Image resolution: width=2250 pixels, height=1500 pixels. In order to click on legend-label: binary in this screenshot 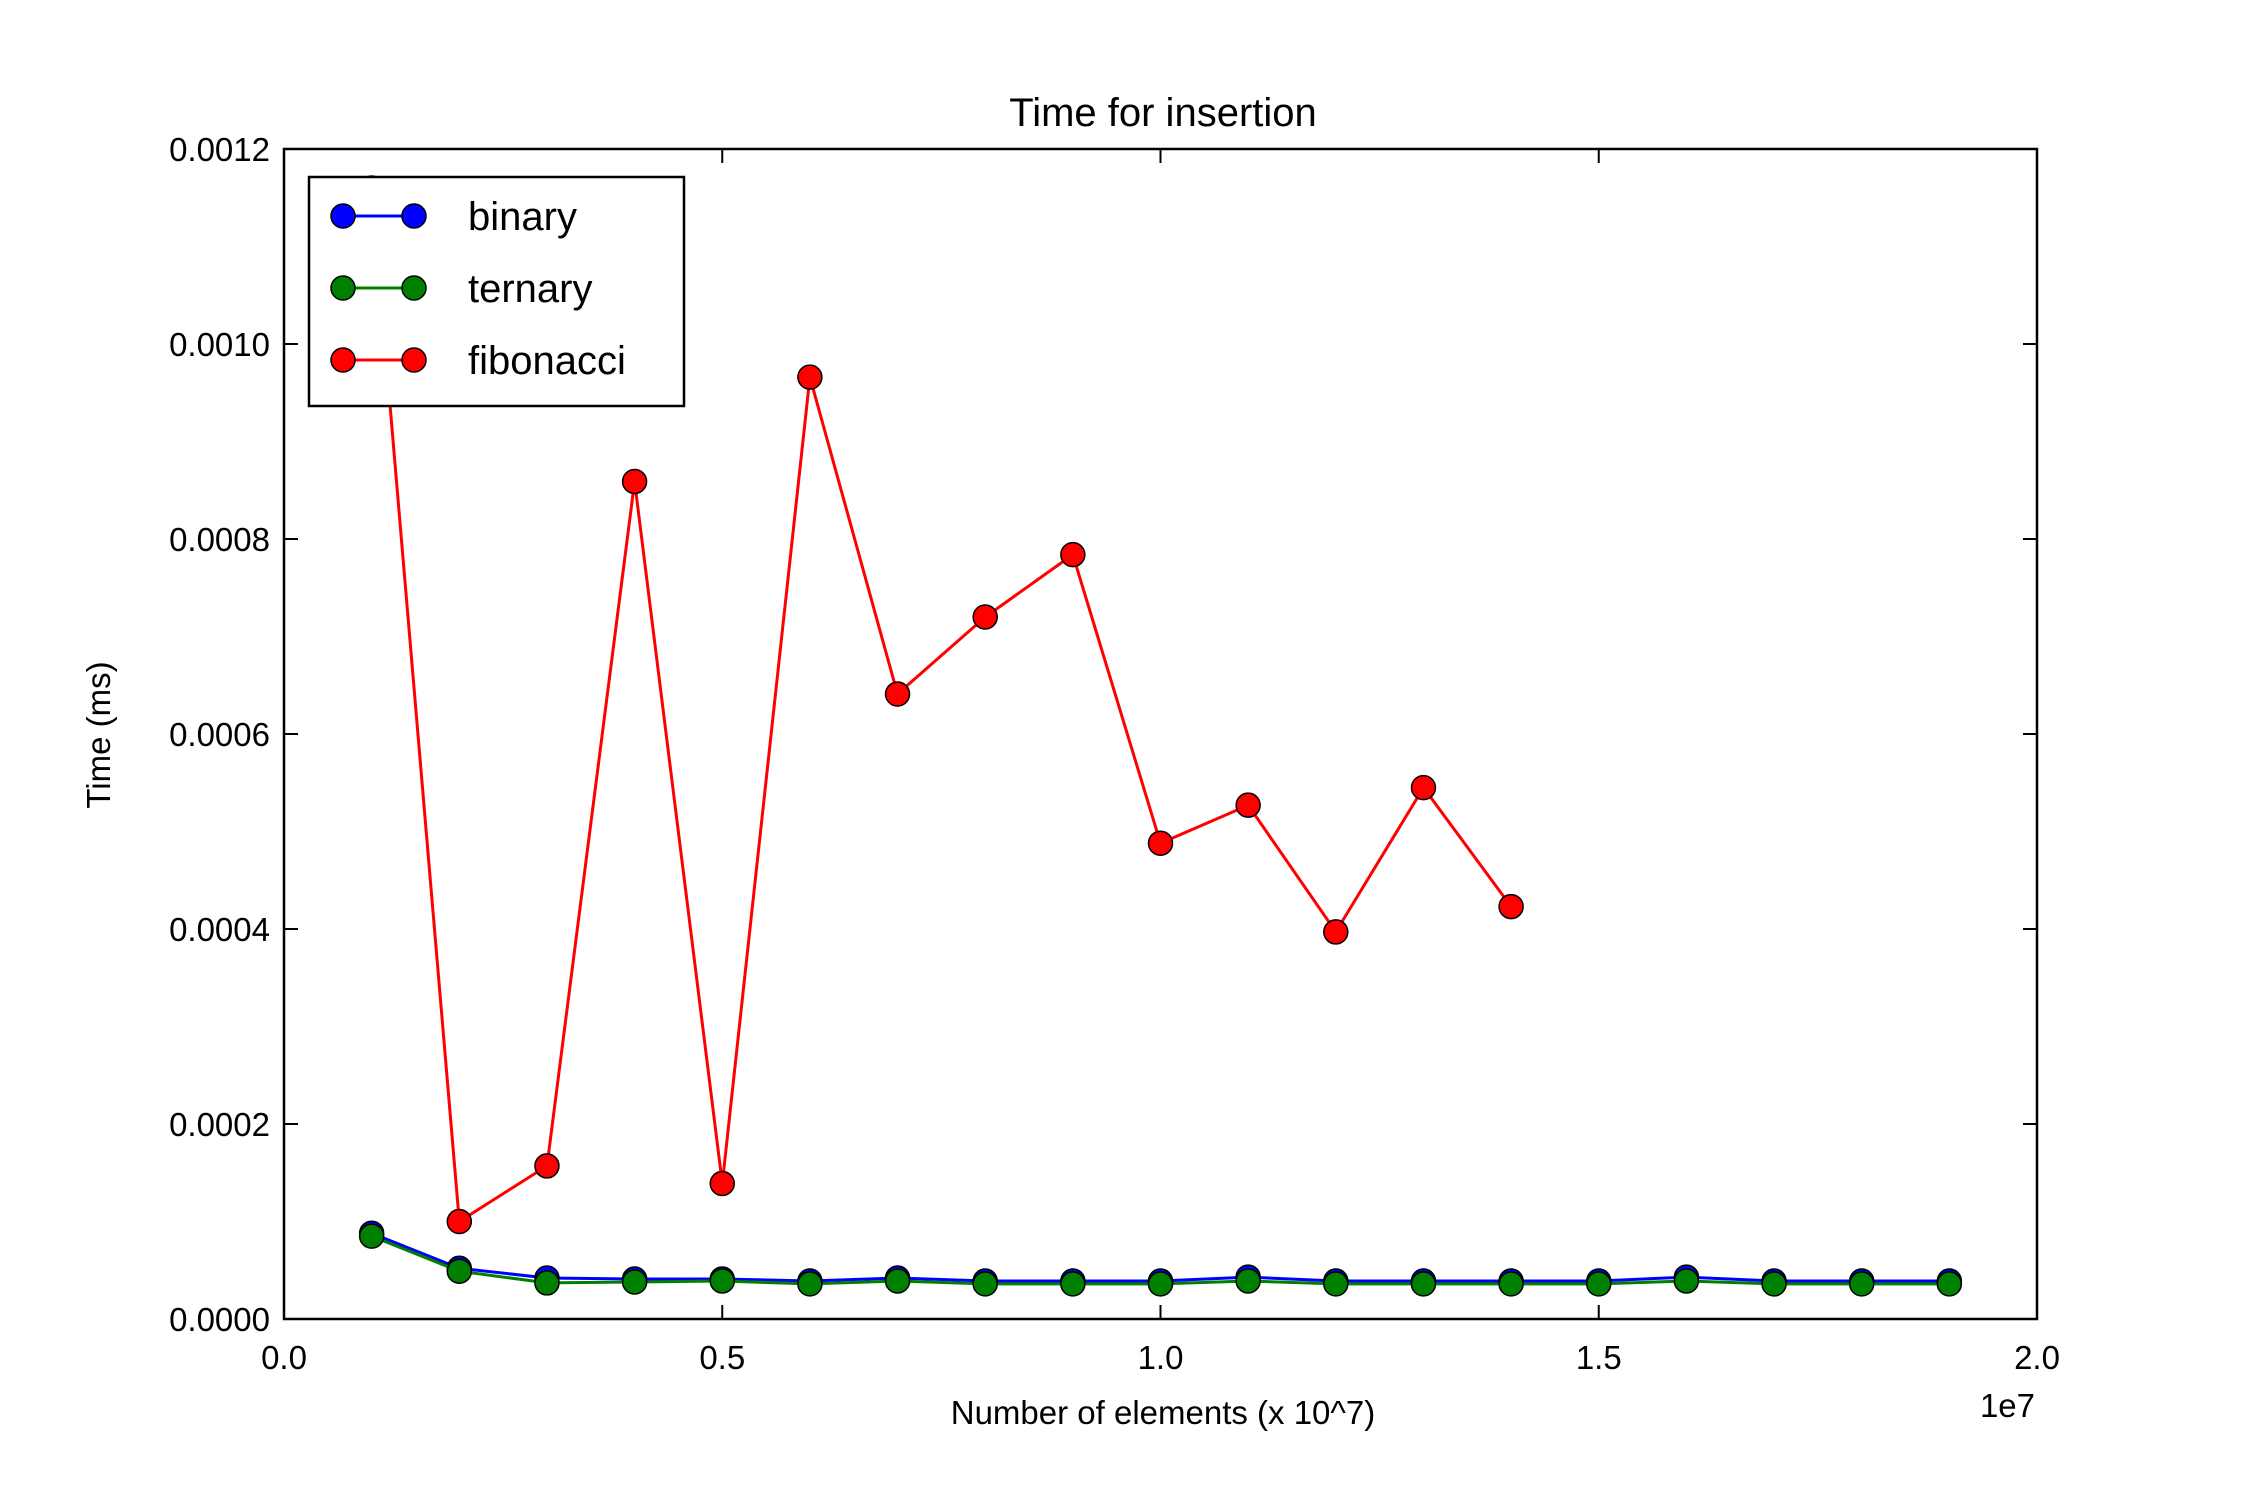, I will do `click(522, 217)`.